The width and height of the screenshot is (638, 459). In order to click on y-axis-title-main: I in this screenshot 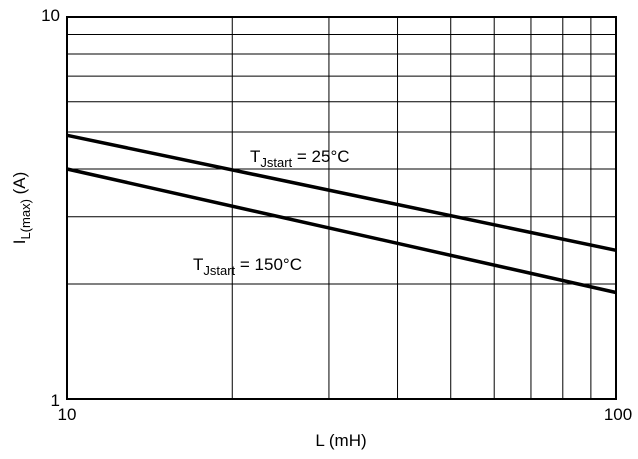, I will do `click(19, 242)`.